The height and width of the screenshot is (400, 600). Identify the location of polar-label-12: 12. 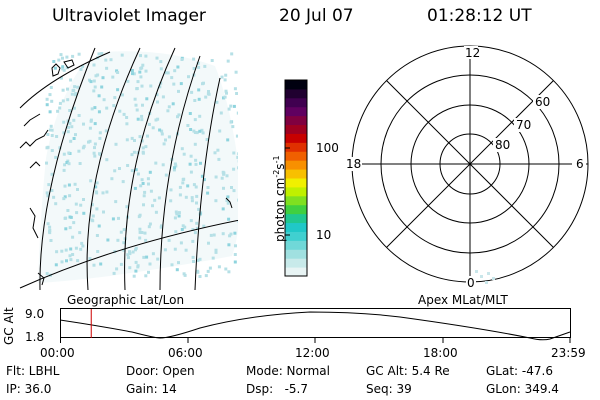
(472, 53).